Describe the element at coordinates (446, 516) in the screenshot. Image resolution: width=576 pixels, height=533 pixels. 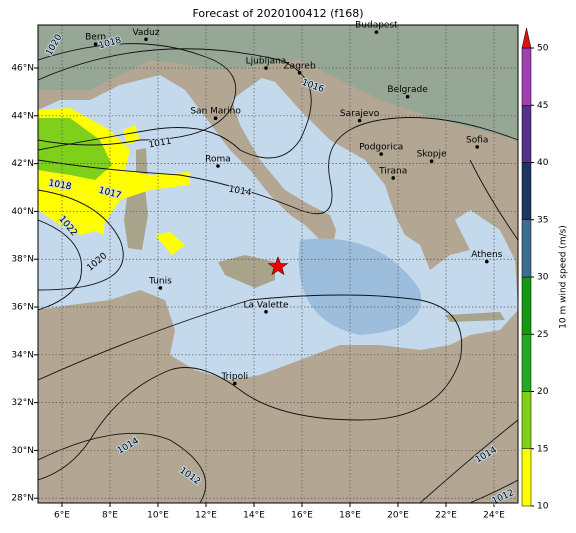
I see `x-tick-label: 22°E` at that location.